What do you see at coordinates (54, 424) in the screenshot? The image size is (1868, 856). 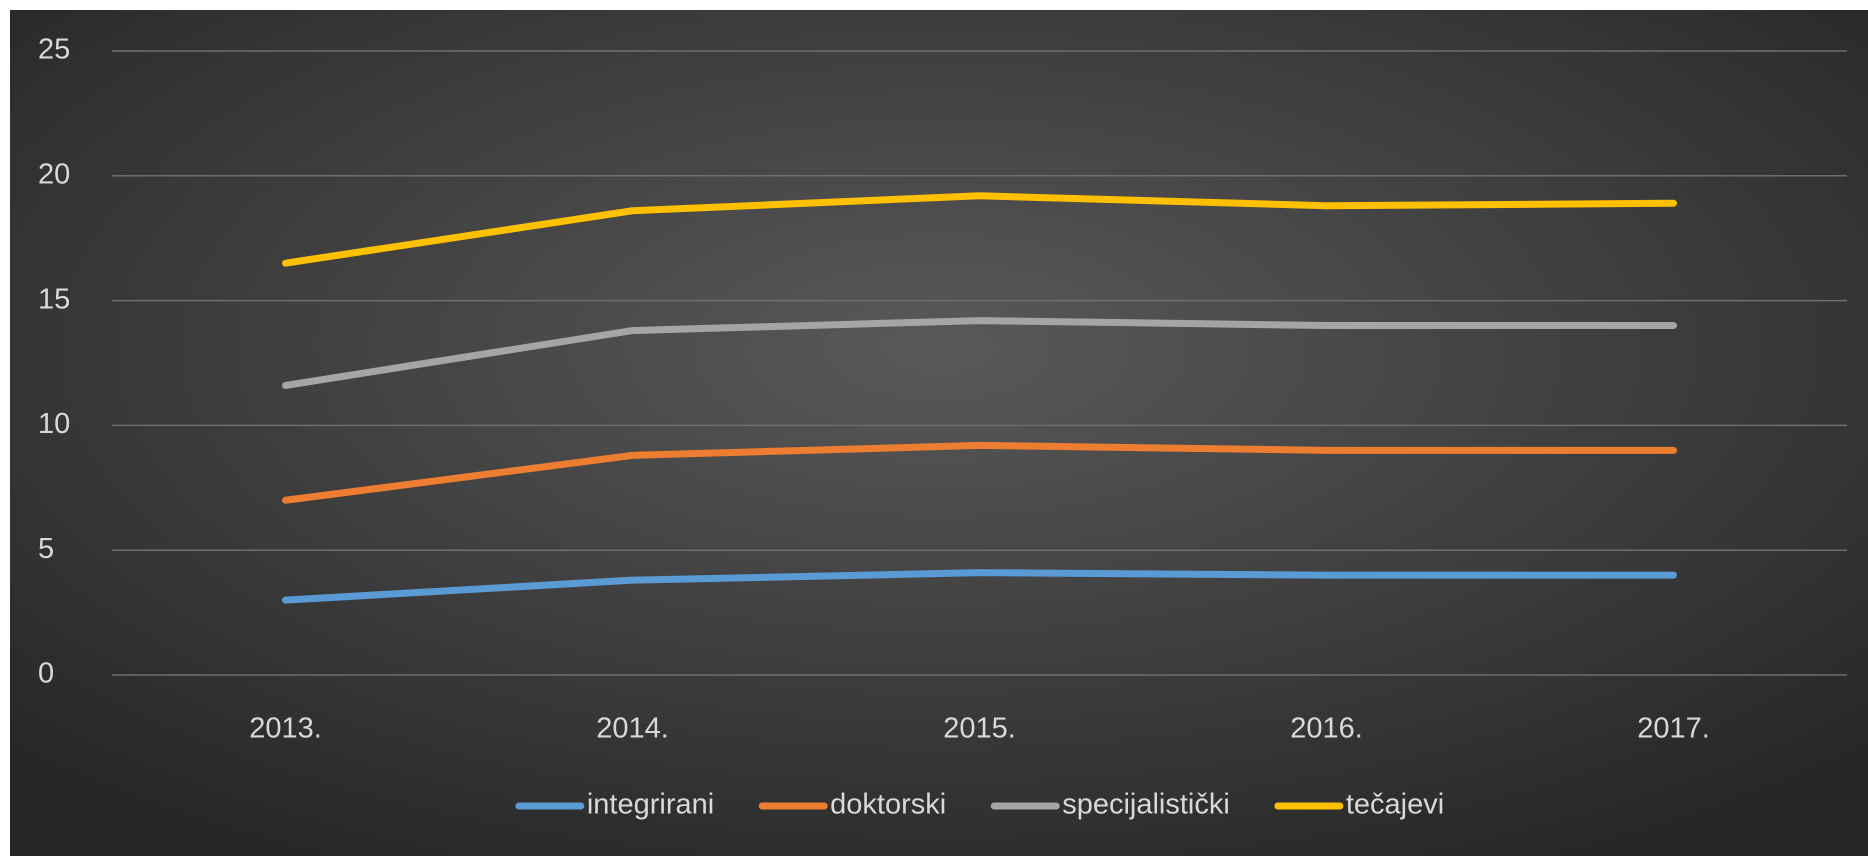 I see `y-tick-label: 10` at bounding box center [54, 424].